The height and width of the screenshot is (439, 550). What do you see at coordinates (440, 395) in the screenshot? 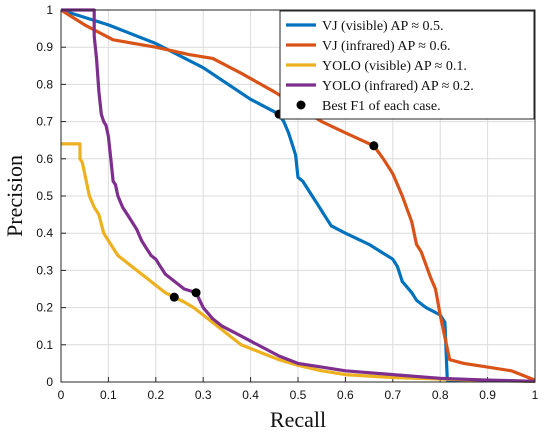
I see `x-tick-label: 0.8` at bounding box center [440, 395].